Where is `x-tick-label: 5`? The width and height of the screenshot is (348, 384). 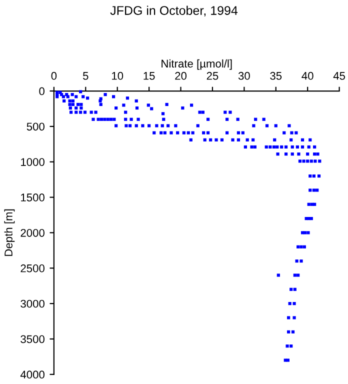
x-tick-label: 5 is located at coordinates (85, 76).